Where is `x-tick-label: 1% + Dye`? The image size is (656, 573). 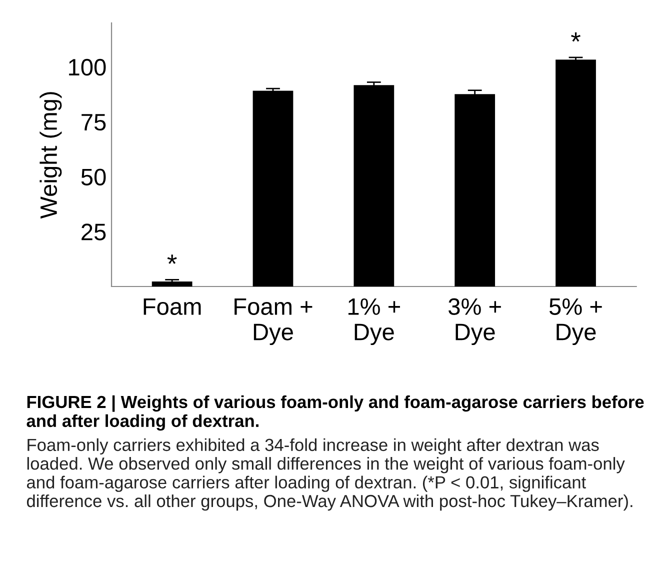
x-tick-label: 1% + Dye is located at coordinates (374, 322).